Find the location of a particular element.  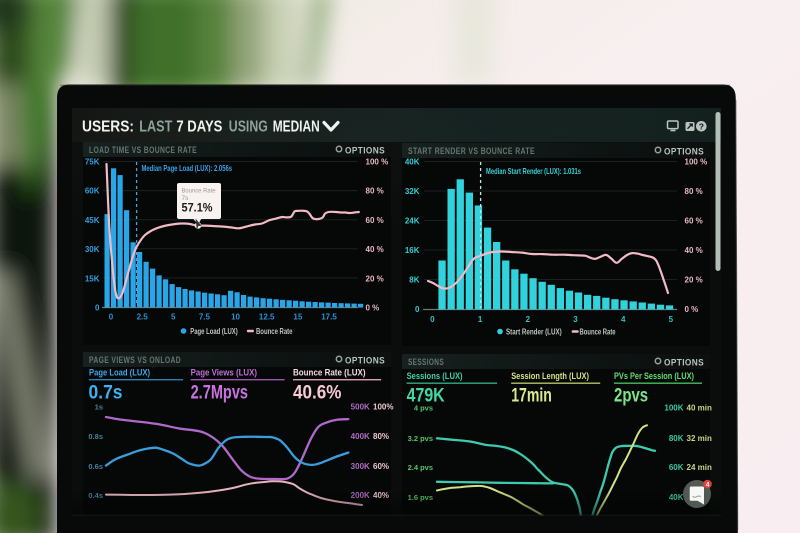

svg-text: 0.8s is located at coordinates (95, 436).